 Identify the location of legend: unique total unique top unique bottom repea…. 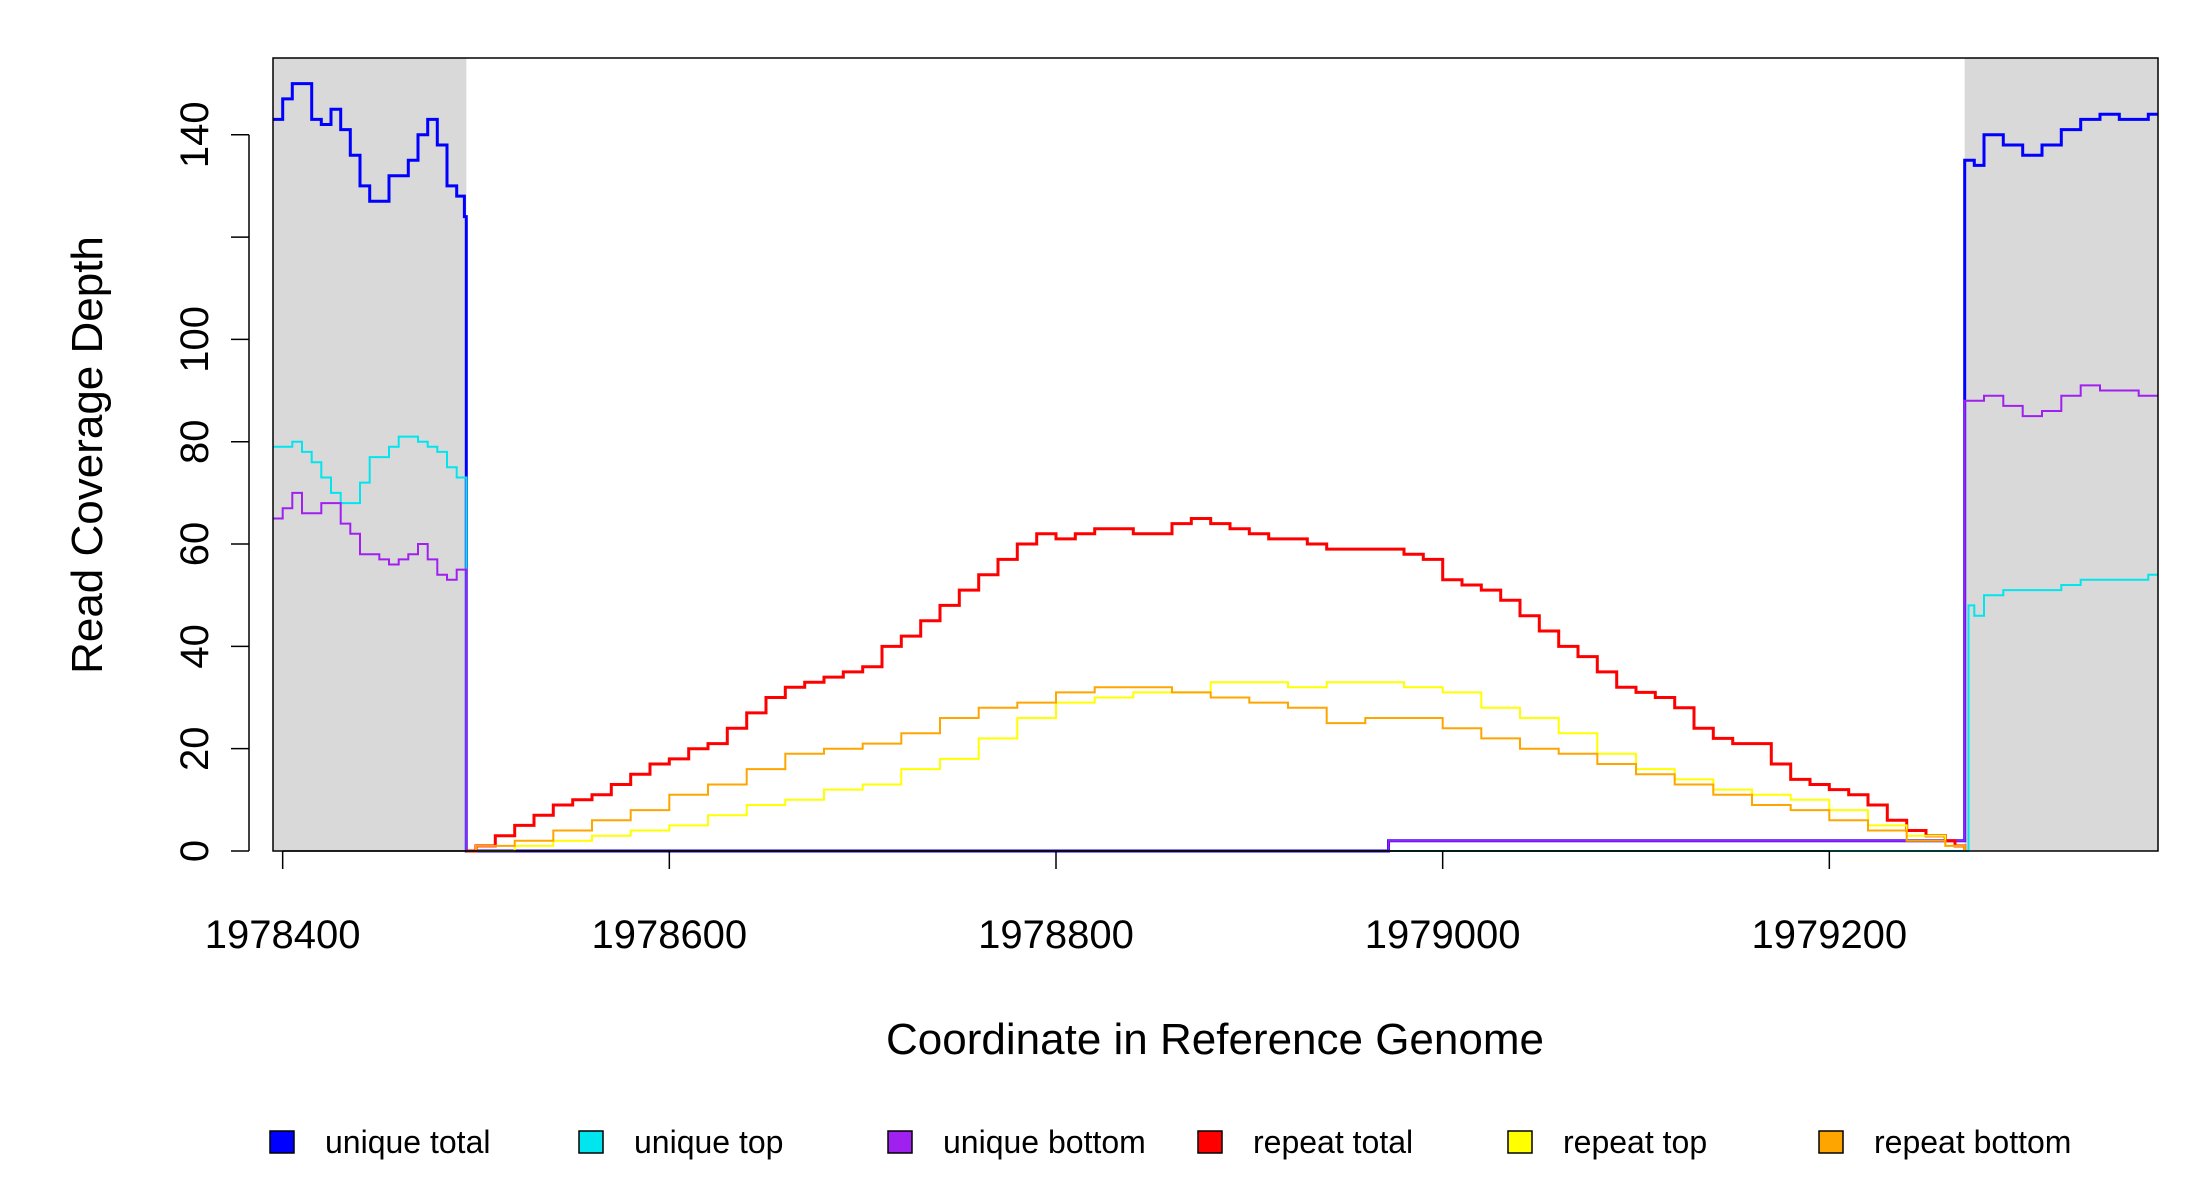
(1170, 1142).